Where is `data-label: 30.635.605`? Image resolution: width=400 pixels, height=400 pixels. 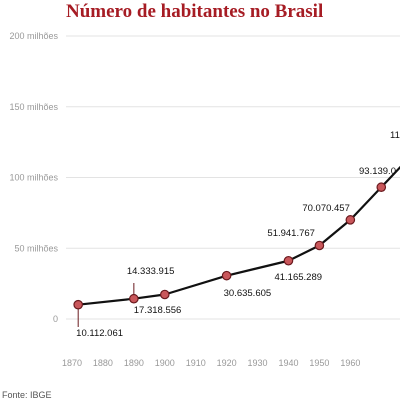
data-label: 30.635.605 is located at coordinates (248, 293).